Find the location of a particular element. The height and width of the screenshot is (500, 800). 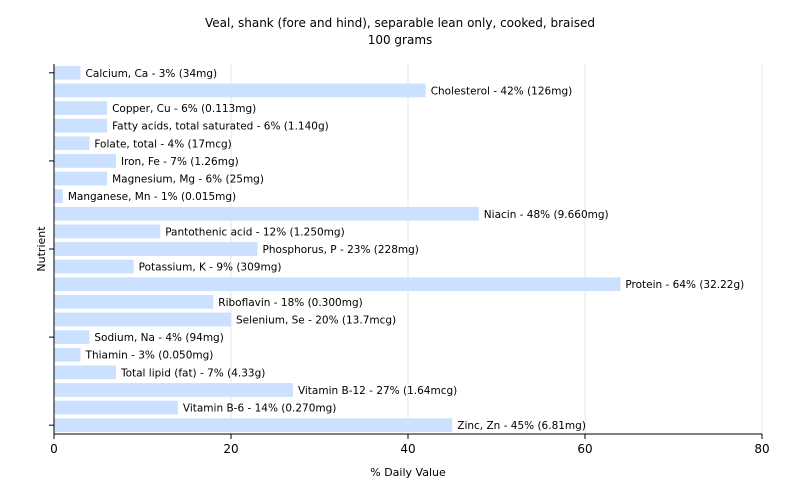

x-tick-label: 80 is located at coordinates (761, 449).